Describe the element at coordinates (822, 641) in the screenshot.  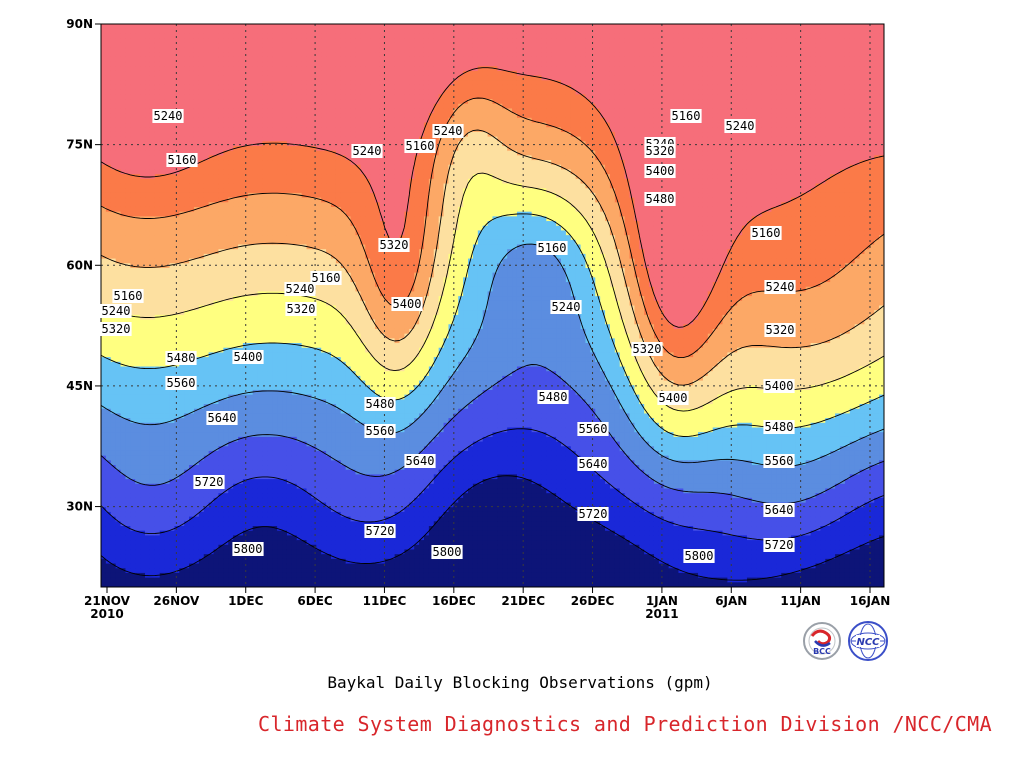
I see `bcc-logo: BCC` at that location.